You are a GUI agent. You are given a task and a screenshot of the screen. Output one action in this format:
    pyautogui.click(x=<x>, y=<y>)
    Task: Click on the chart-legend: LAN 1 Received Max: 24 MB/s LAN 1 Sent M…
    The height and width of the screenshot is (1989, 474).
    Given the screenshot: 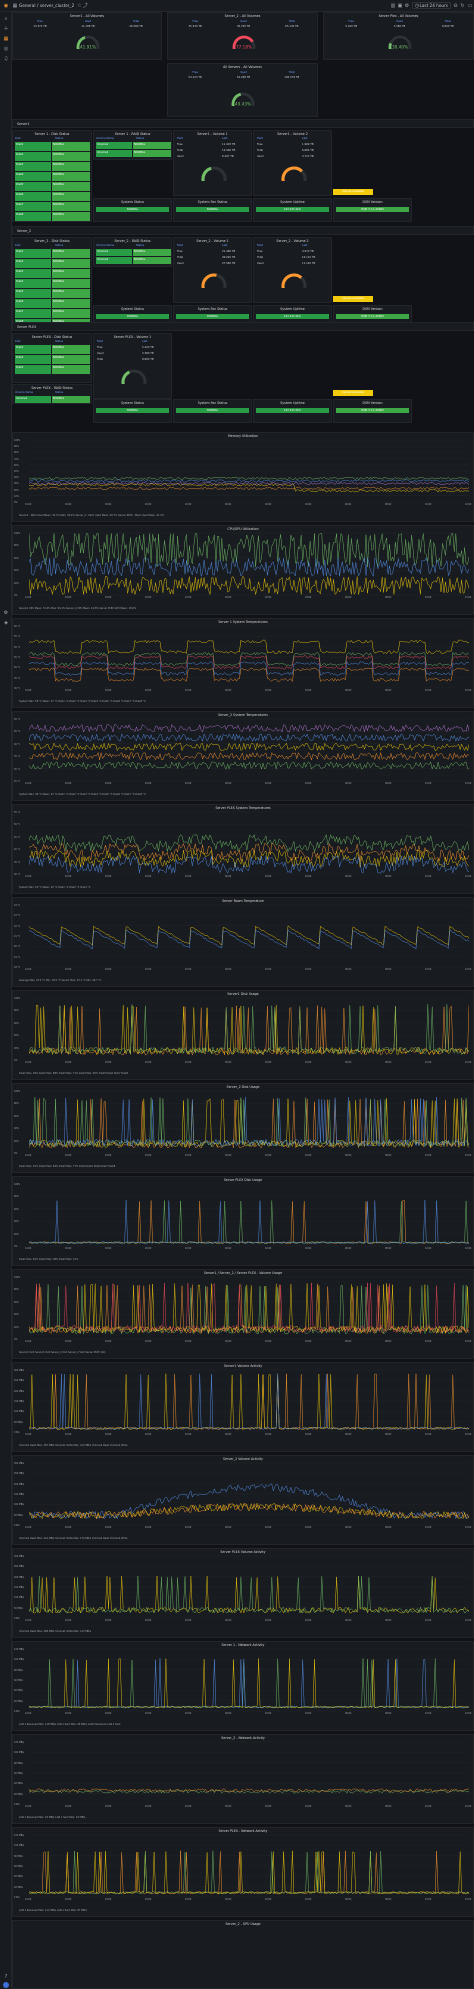 What is the action you would take?
    pyautogui.click(x=52, y=1817)
    